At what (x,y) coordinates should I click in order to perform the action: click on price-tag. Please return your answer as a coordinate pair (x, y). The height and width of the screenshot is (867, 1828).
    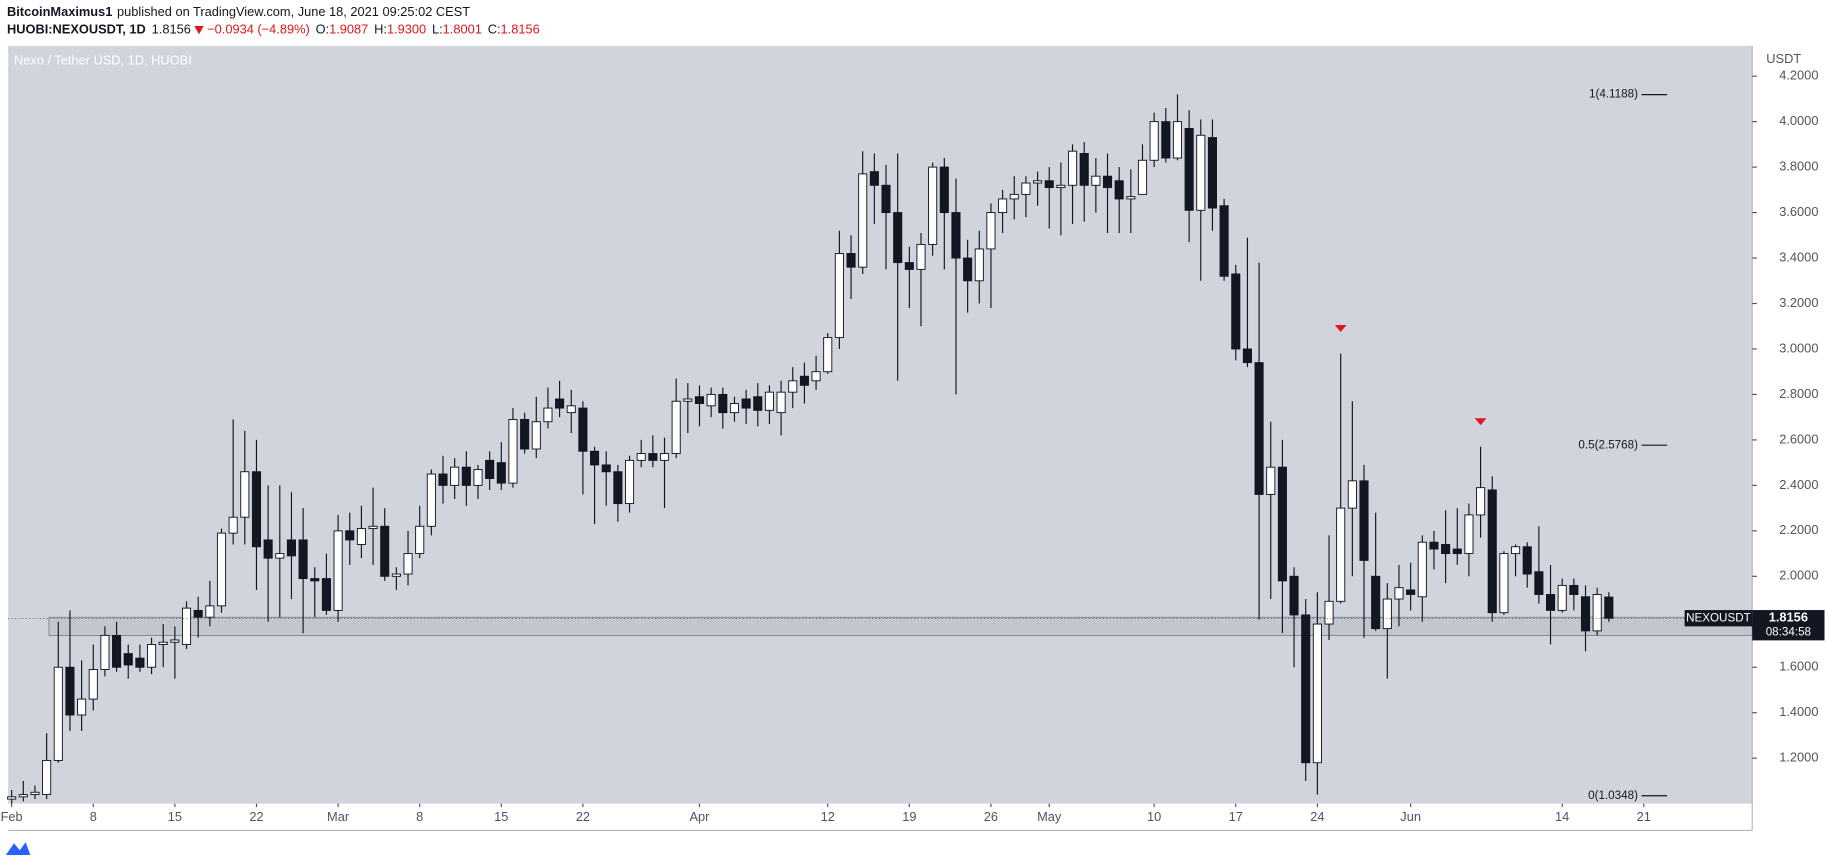
    Looking at the image, I should click on (1788, 625).